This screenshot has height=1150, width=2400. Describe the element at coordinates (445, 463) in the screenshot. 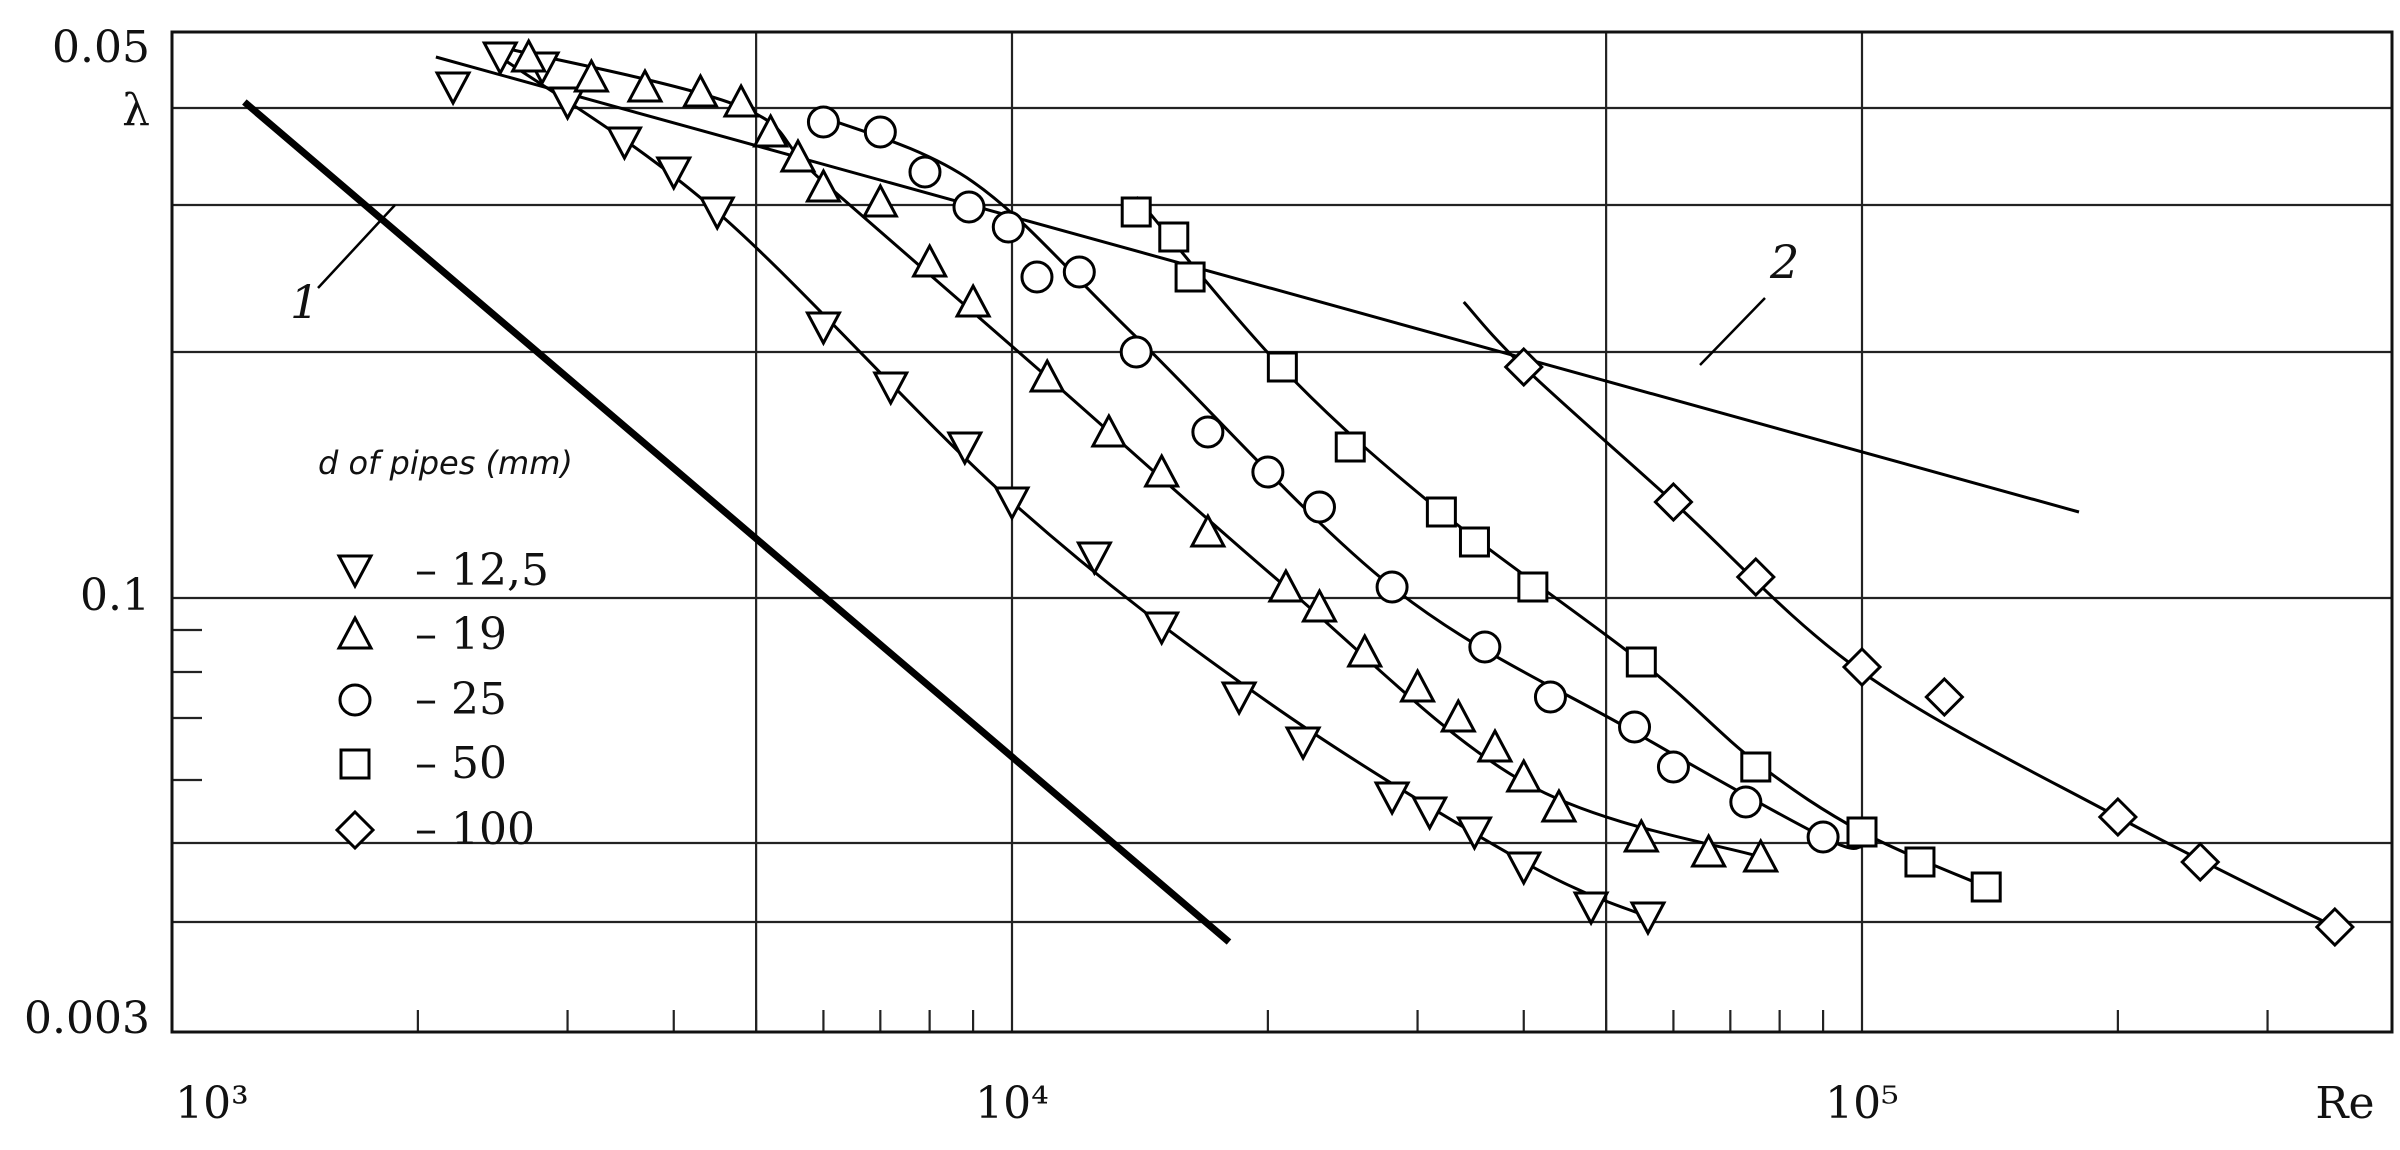

I see `legend-title: d of pipes (mm)` at that location.